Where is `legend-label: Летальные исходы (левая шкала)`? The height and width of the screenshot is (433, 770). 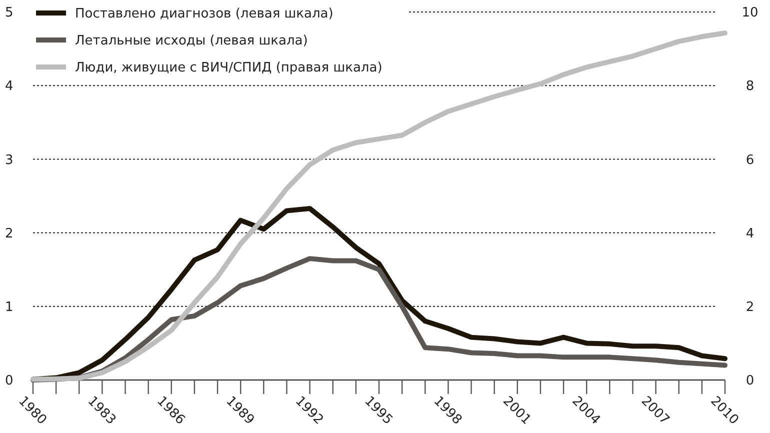
legend-label: Летальные исходы (левая шкала) is located at coordinates (191, 41).